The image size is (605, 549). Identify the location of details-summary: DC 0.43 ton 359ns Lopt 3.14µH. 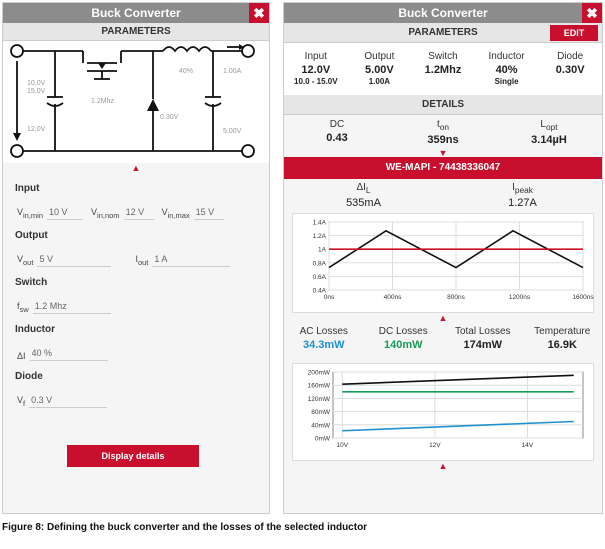
(443, 132).